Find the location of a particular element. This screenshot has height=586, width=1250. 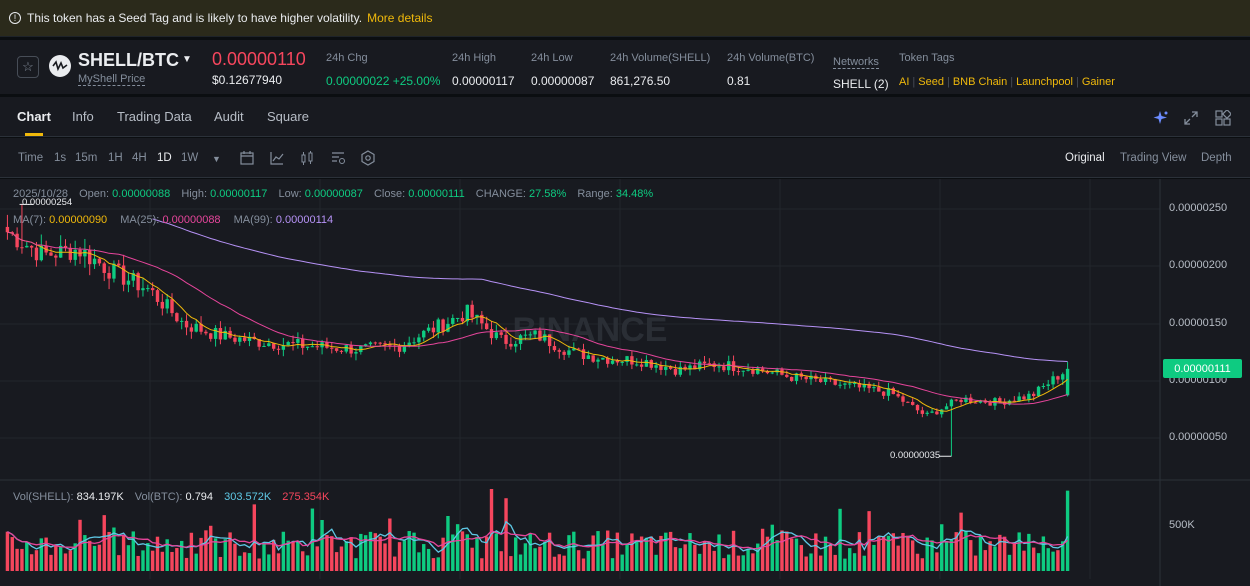

chart-settings-list-icon is located at coordinates (338, 158).